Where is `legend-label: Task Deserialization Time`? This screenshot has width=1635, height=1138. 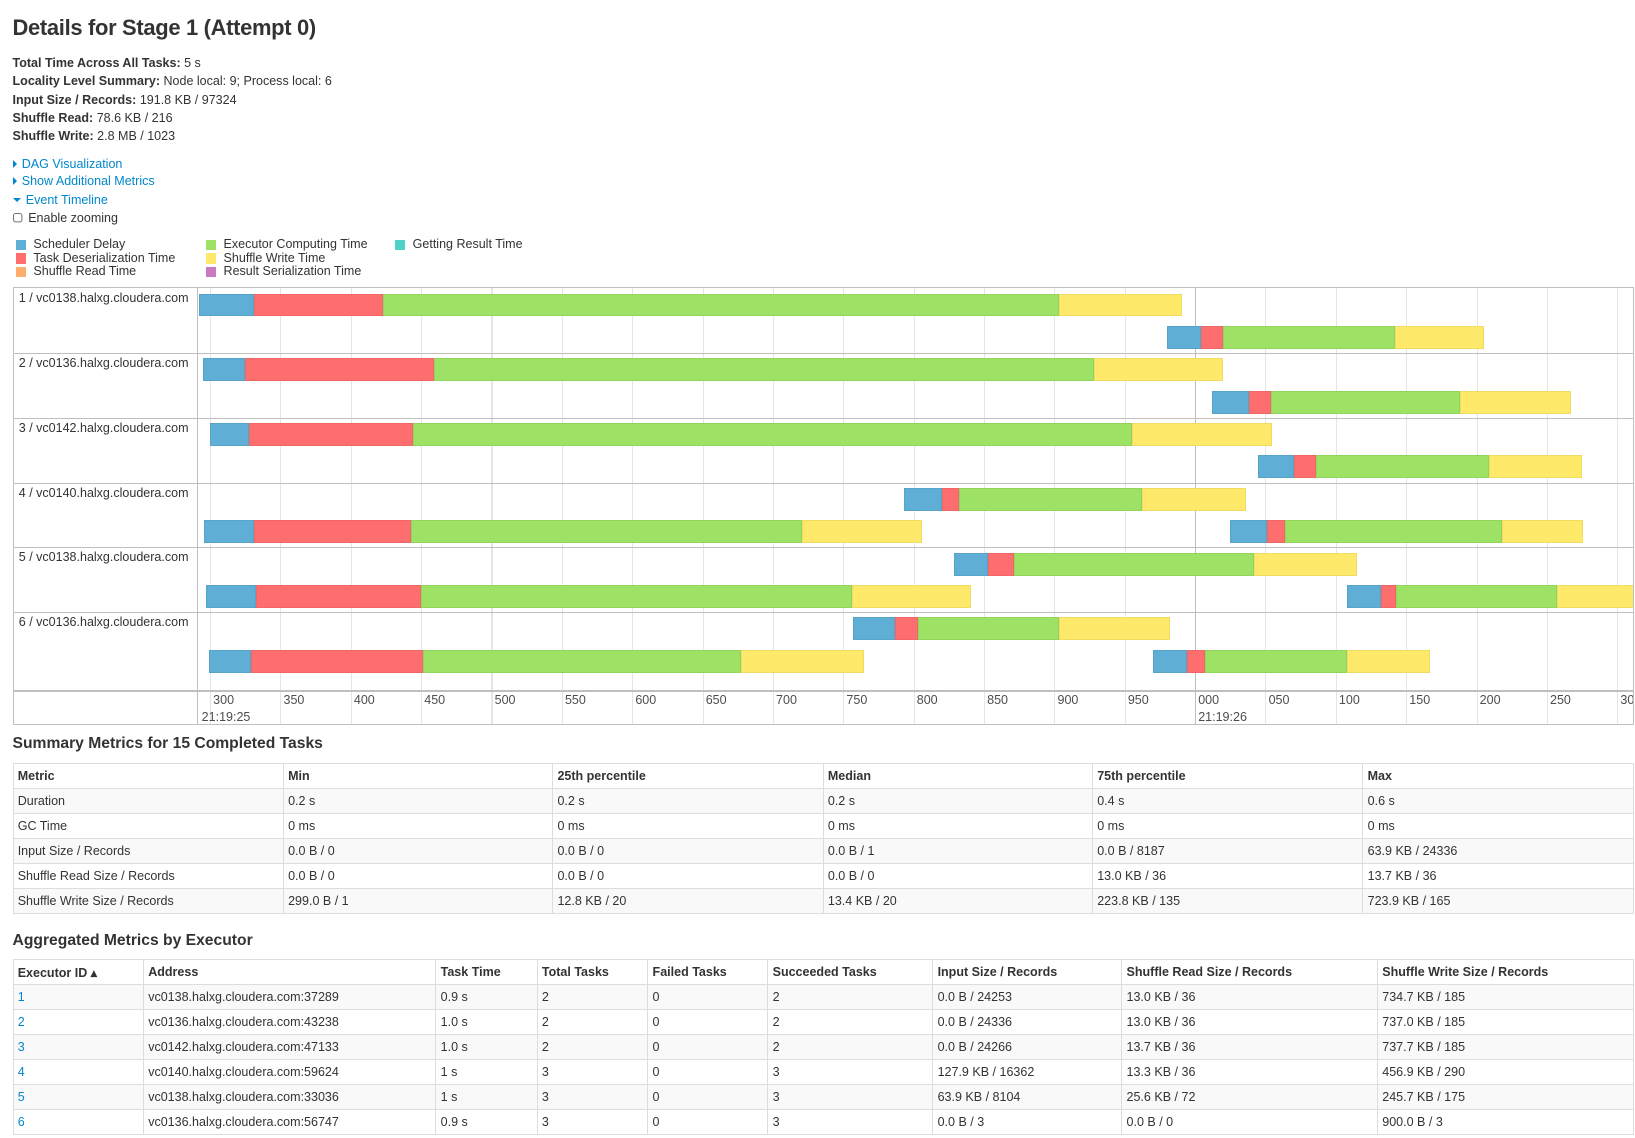 legend-label: Task Deserialization Time is located at coordinates (104, 257).